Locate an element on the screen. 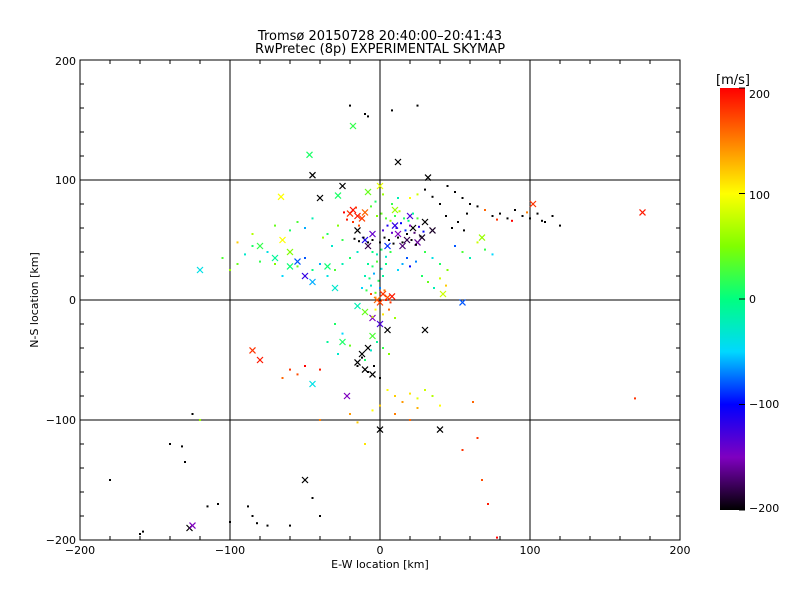 This screenshot has width=800, height=600. y-tick-label: −100 is located at coordinates (61, 420).